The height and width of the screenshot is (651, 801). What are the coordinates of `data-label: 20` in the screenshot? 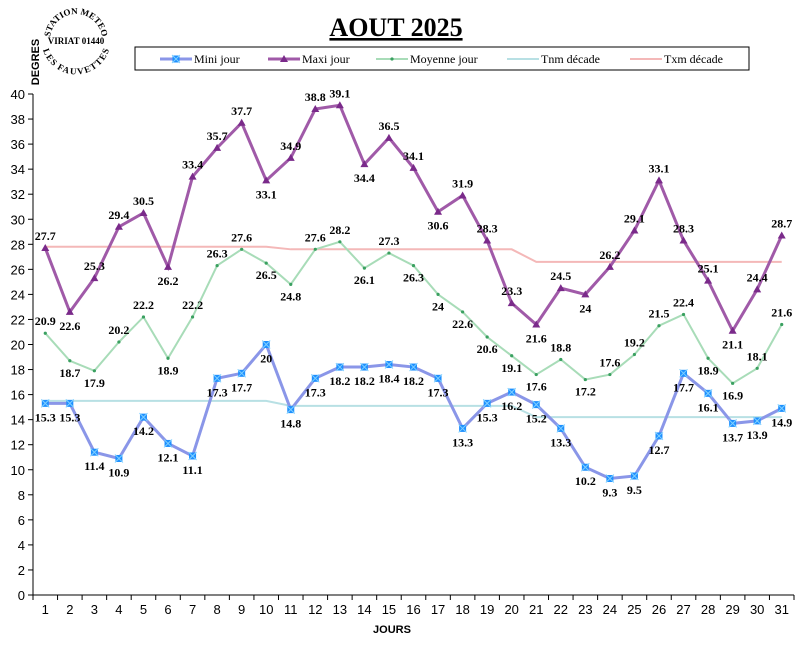 It's located at (266, 359).